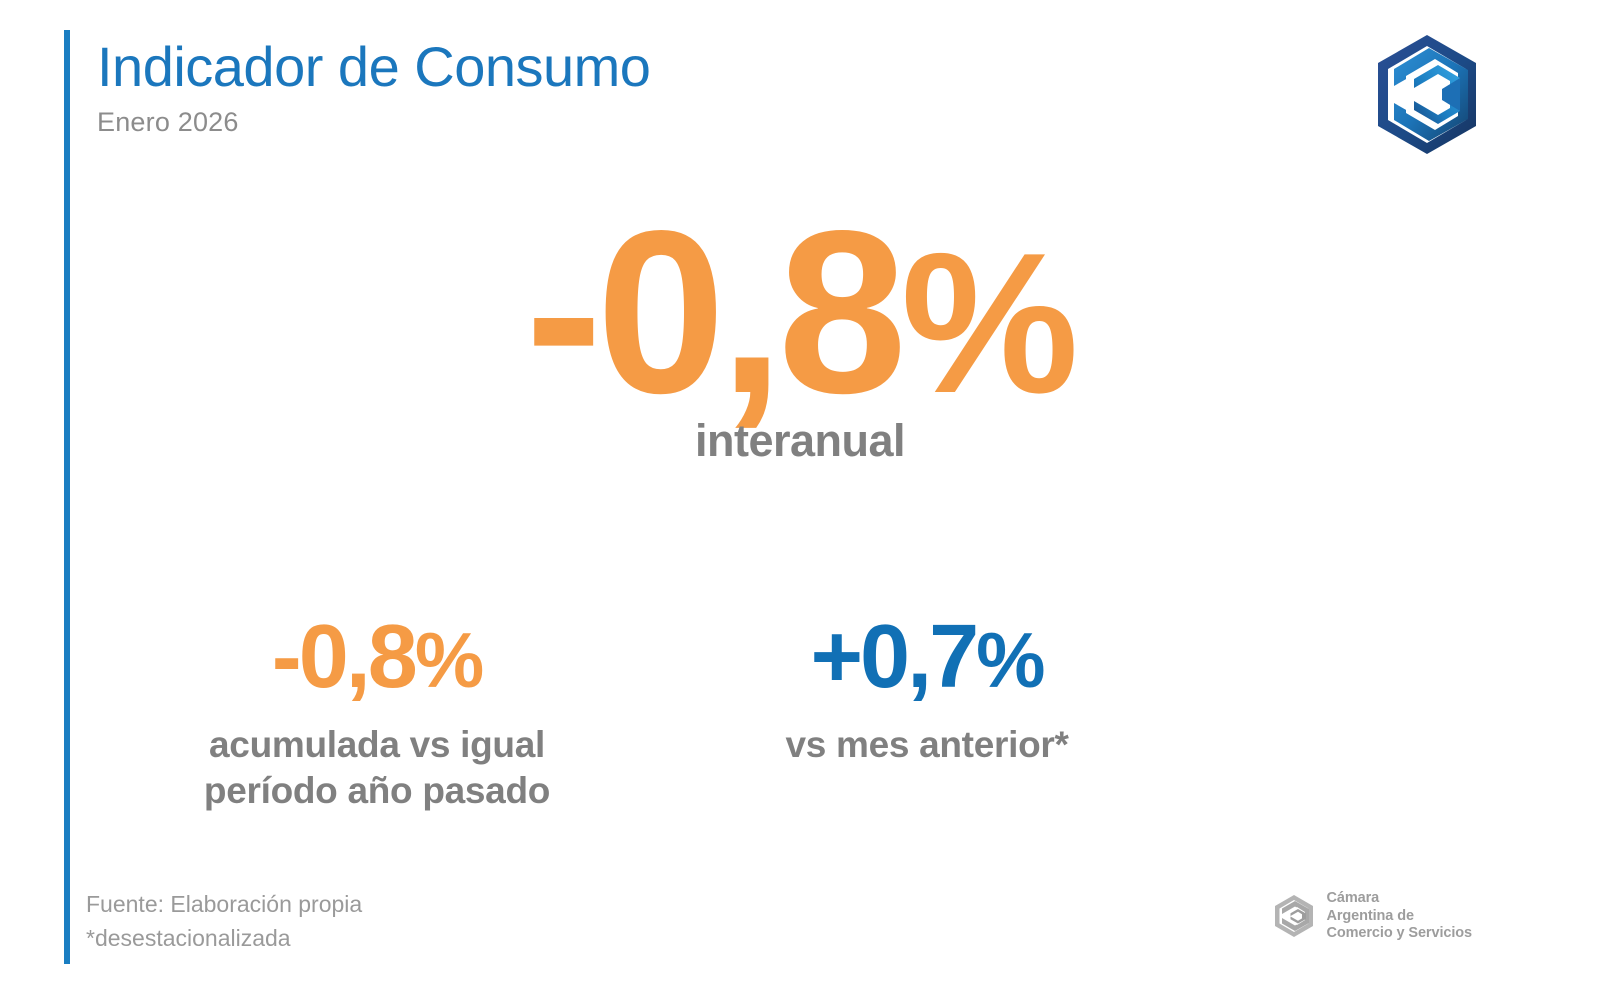  I want to click on stat-monthly-percent: %, so click(1010, 660).